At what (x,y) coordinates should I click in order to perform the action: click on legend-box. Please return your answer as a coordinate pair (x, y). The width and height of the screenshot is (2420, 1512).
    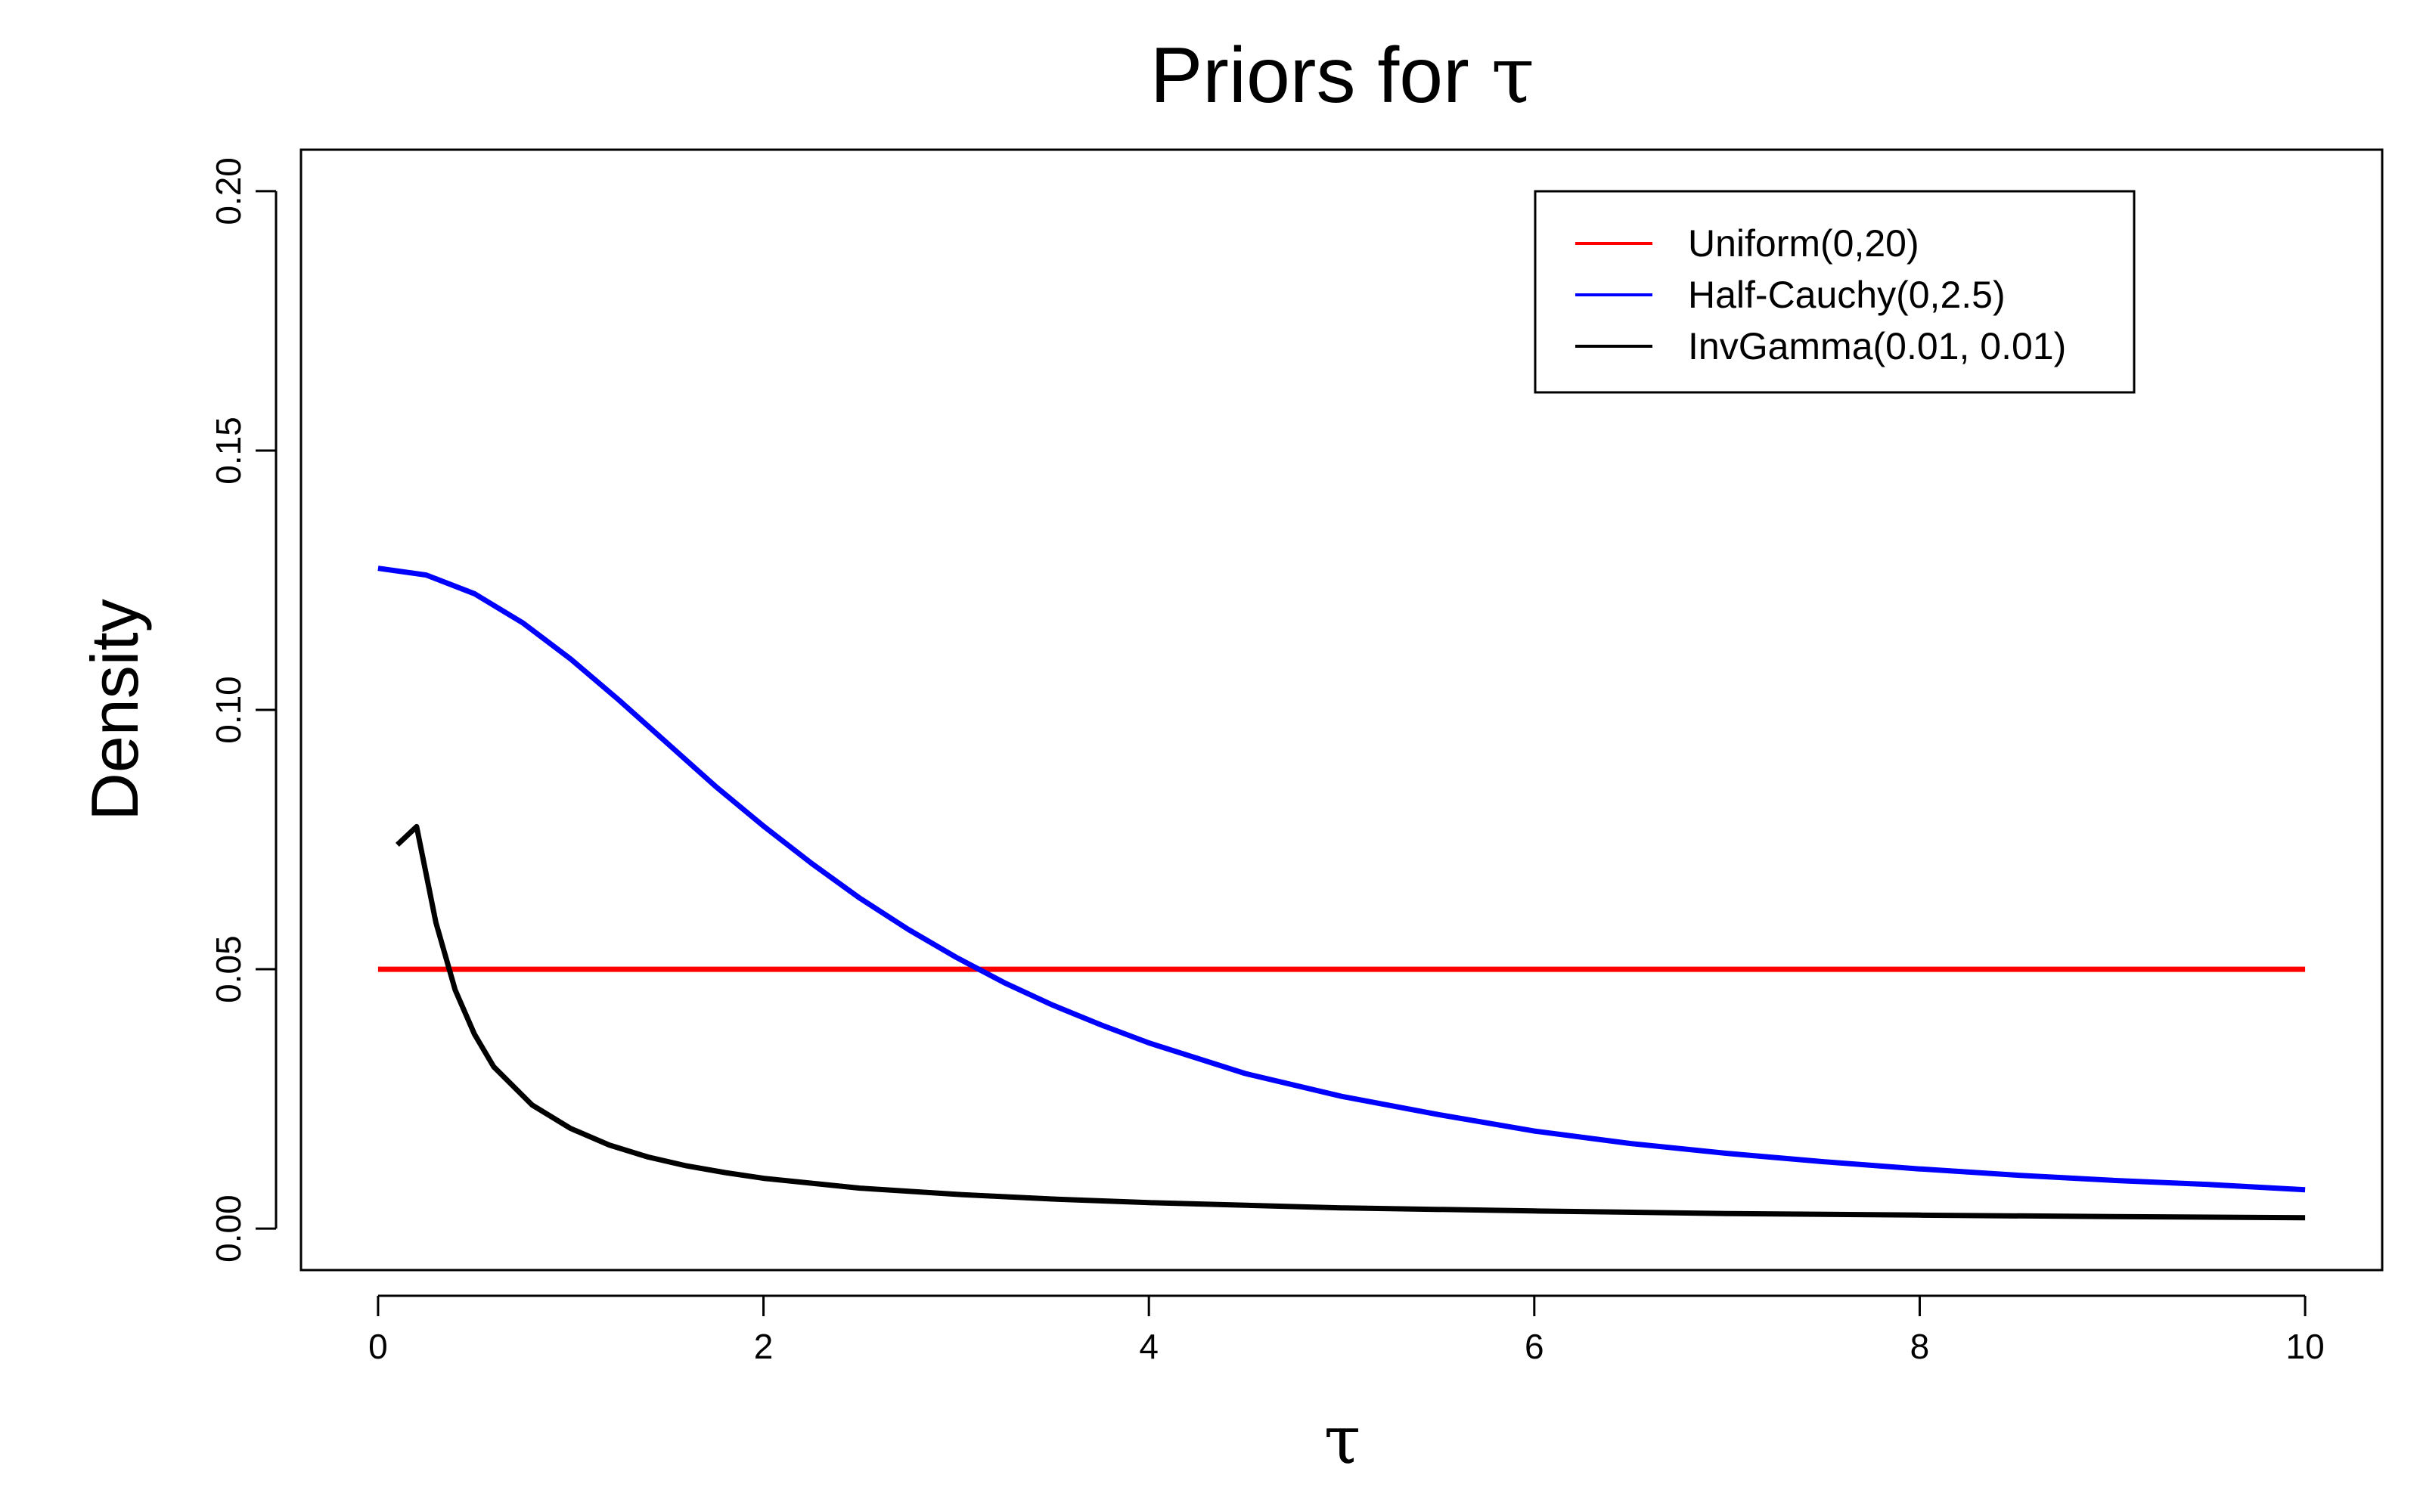
    Looking at the image, I should click on (1835, 292).